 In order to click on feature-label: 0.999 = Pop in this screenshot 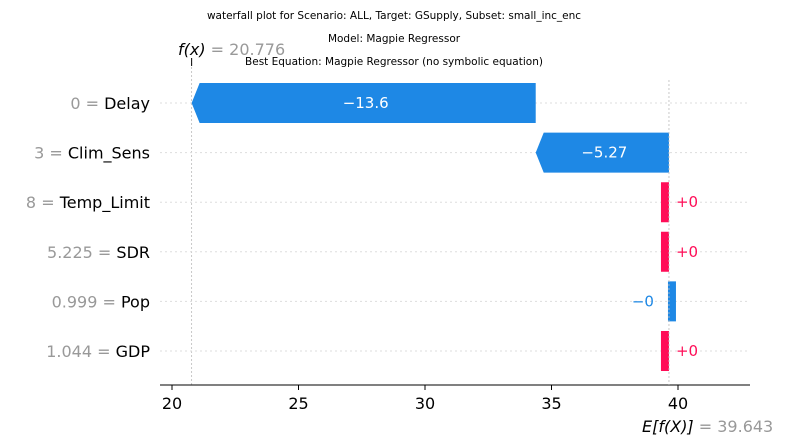, I will do `click(101, 301)`.